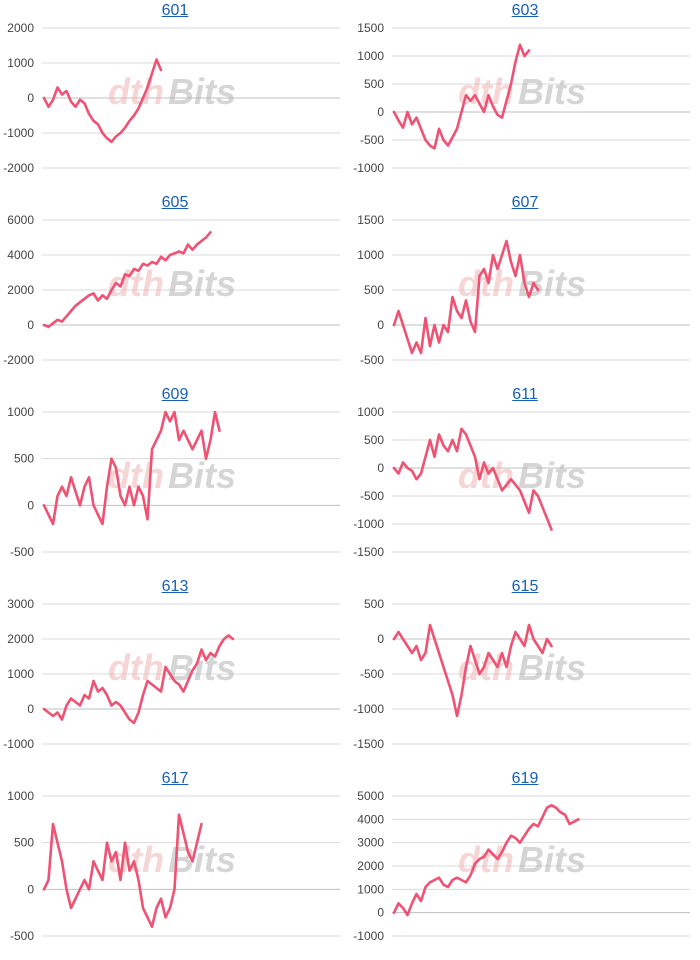 The image size is (700, 960). I want to click on y-tick-label: 6000, so click(20, 220).